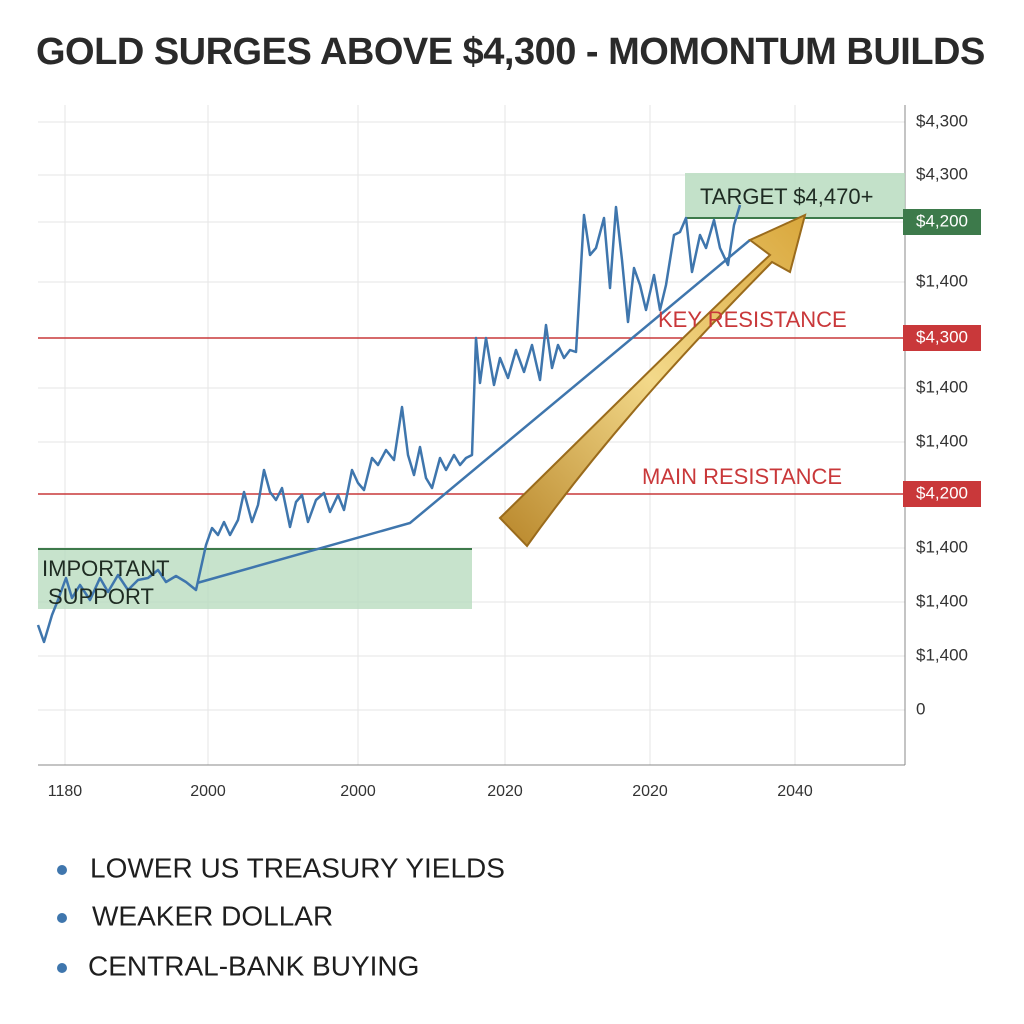 Image resolution: width=1024 pixels, height=1024 pixels. What do you see at coordinates (65, 791) in the screenshot?
I see `x-tick-label: 1180` at bounding box center [65, 791].